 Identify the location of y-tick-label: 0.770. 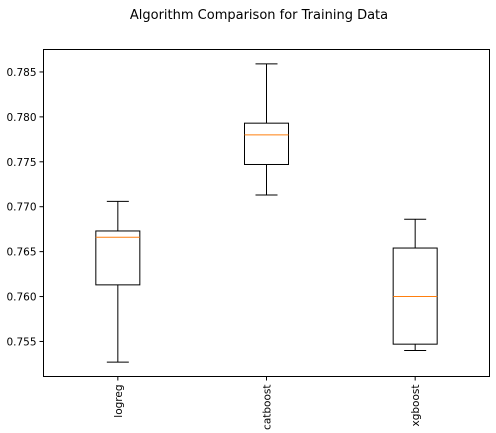
(21, 208).